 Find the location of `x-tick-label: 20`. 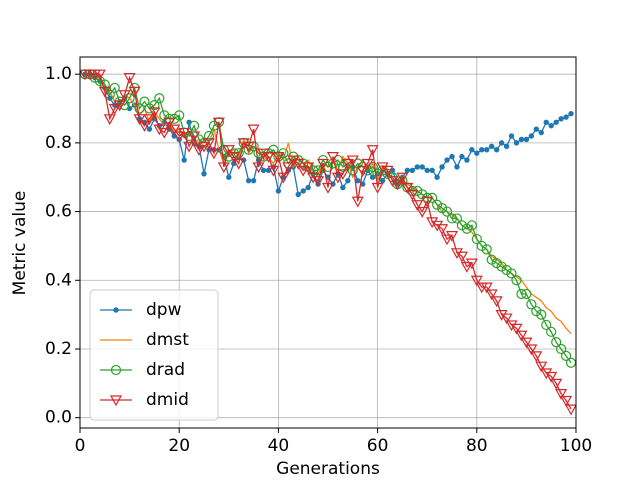

x-tick-label: 20 is located at coordinates (179, 446).